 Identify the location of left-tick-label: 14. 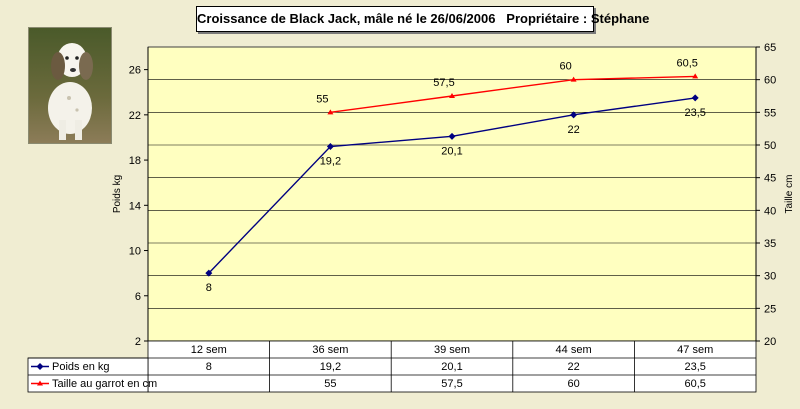
(135, 206).